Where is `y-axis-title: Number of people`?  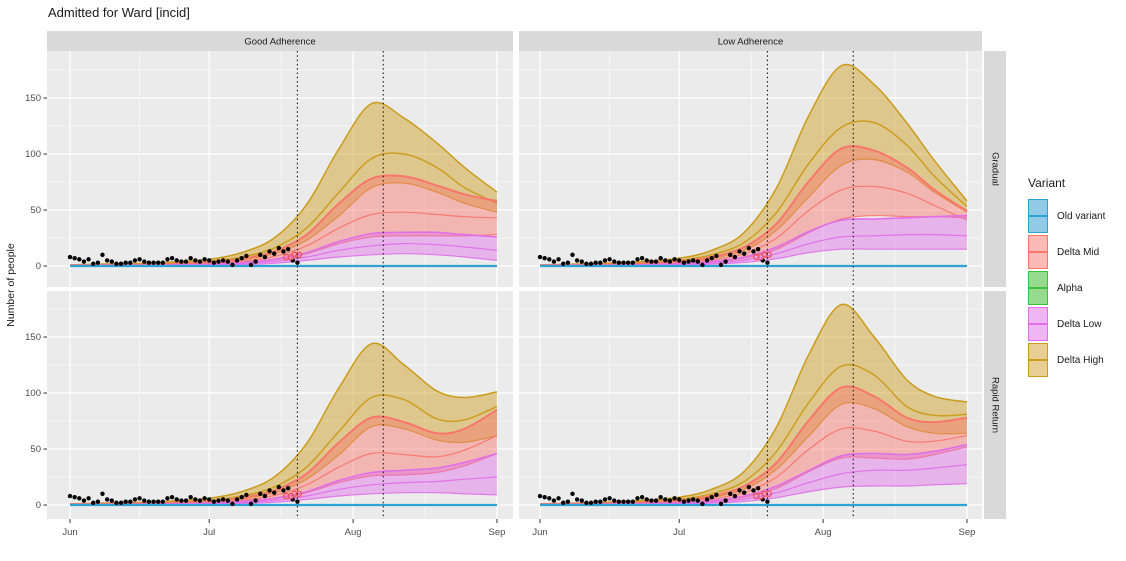
y-axis-title: Number of people is located at coordinates (11, 285).